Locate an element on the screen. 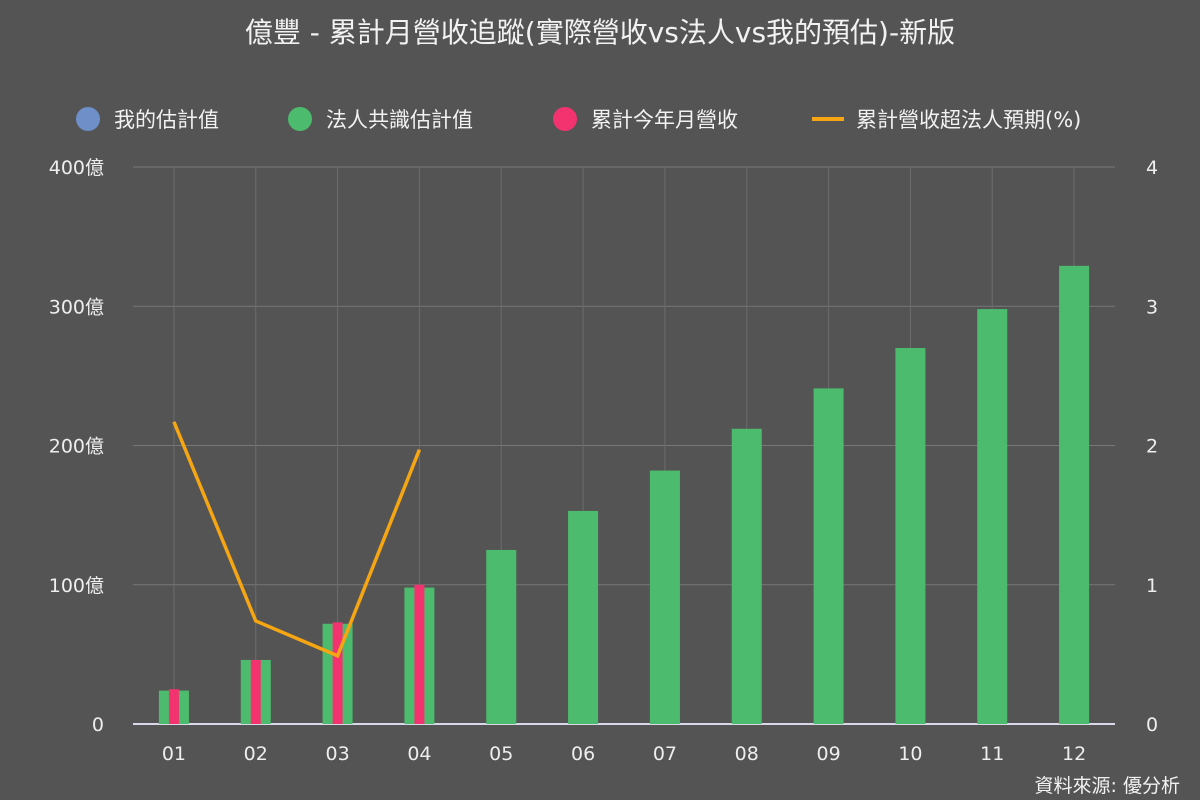 This screenshot has height=800, width=1200. legend-label: 我的估計值 is located at coordinates (166, 120).